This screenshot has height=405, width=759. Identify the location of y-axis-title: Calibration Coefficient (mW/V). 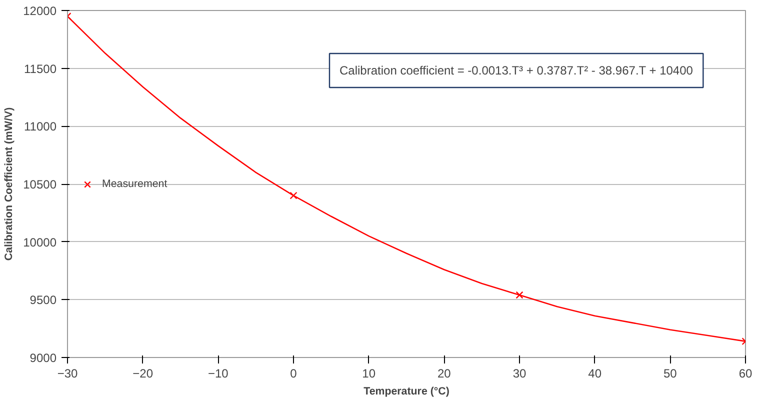
(9, 183).